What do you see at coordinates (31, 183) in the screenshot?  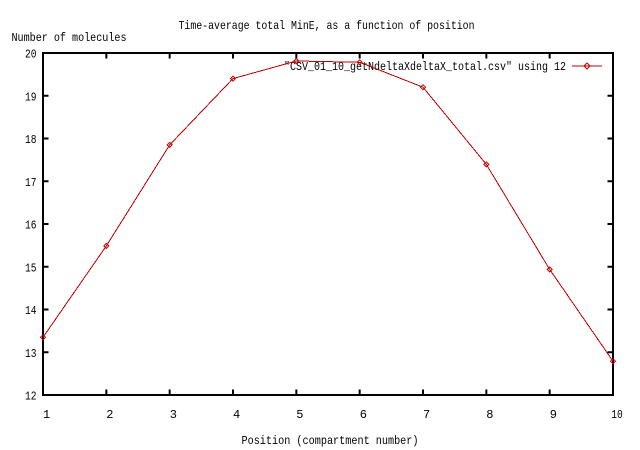 I see `svg-text: 17` at bounding box center [31, 183].